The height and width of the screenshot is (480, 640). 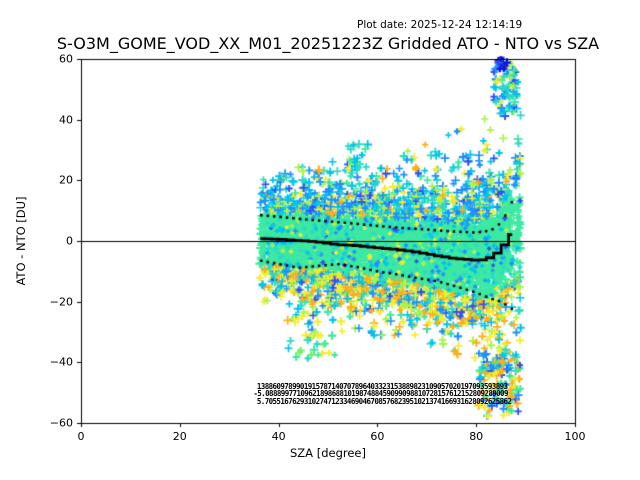 I want to click on x-tick-label: 20, so click(x=179, y=436).